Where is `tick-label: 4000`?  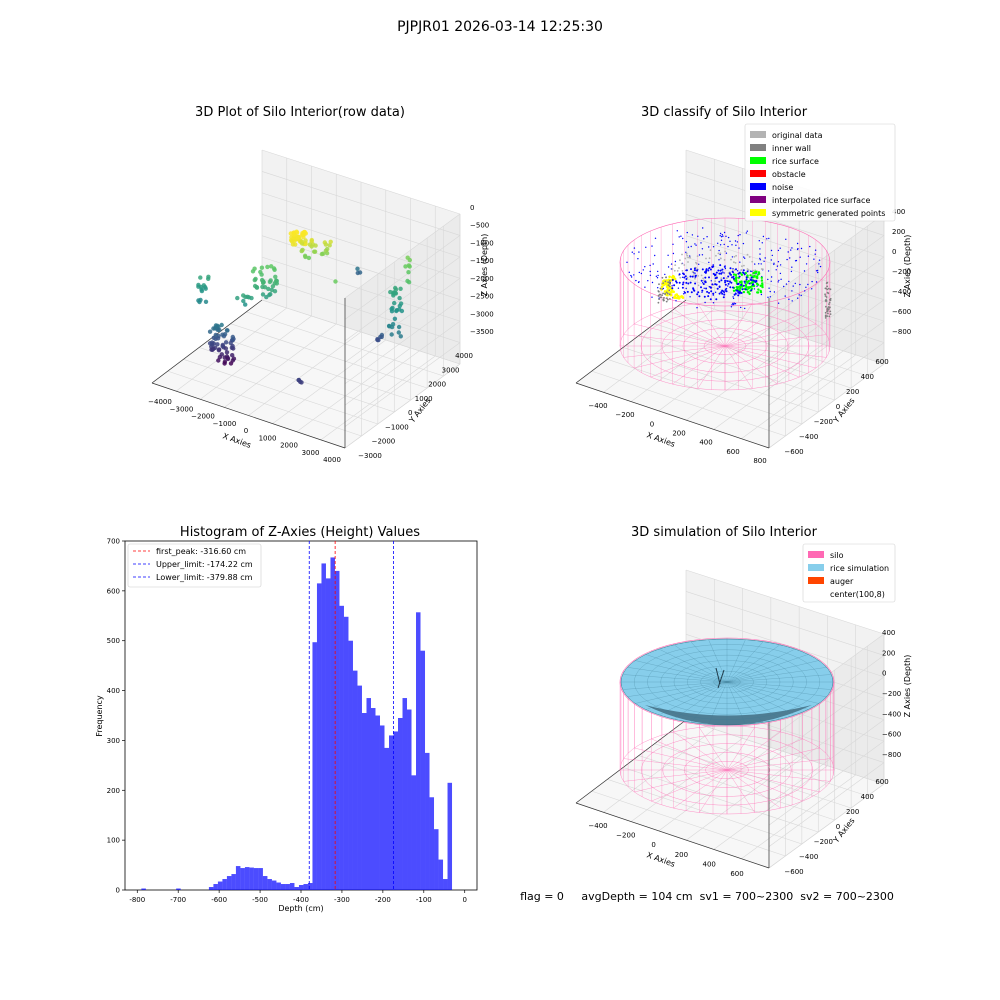 tick-label: 4000 is located at coordinates (464, 356).